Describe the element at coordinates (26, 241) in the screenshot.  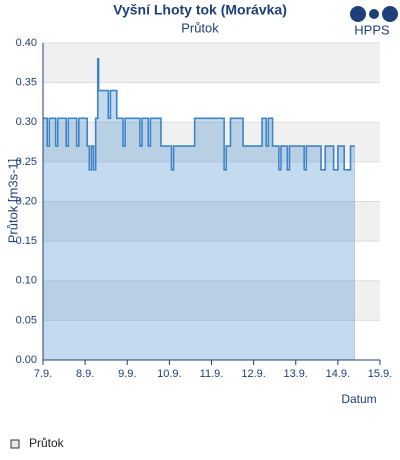
I see `y-tick-label: 0.15` at that location.